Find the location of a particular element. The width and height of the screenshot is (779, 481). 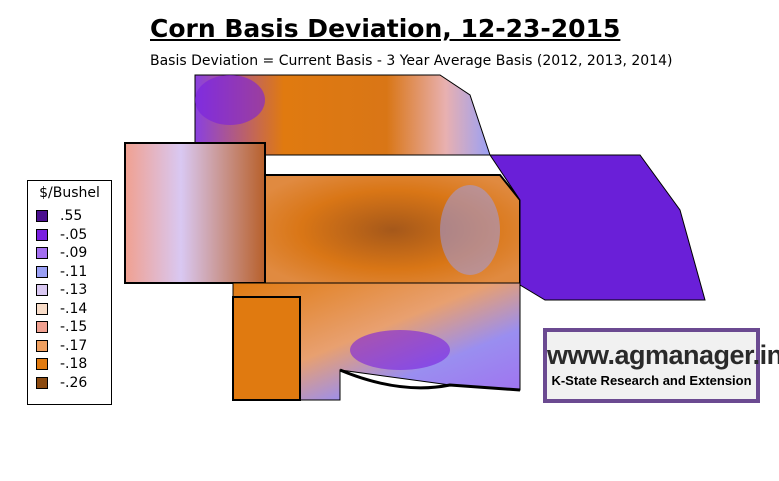

title: Corn Basis Deviation, 12-23-2015 is located at coordinates (385, 28).